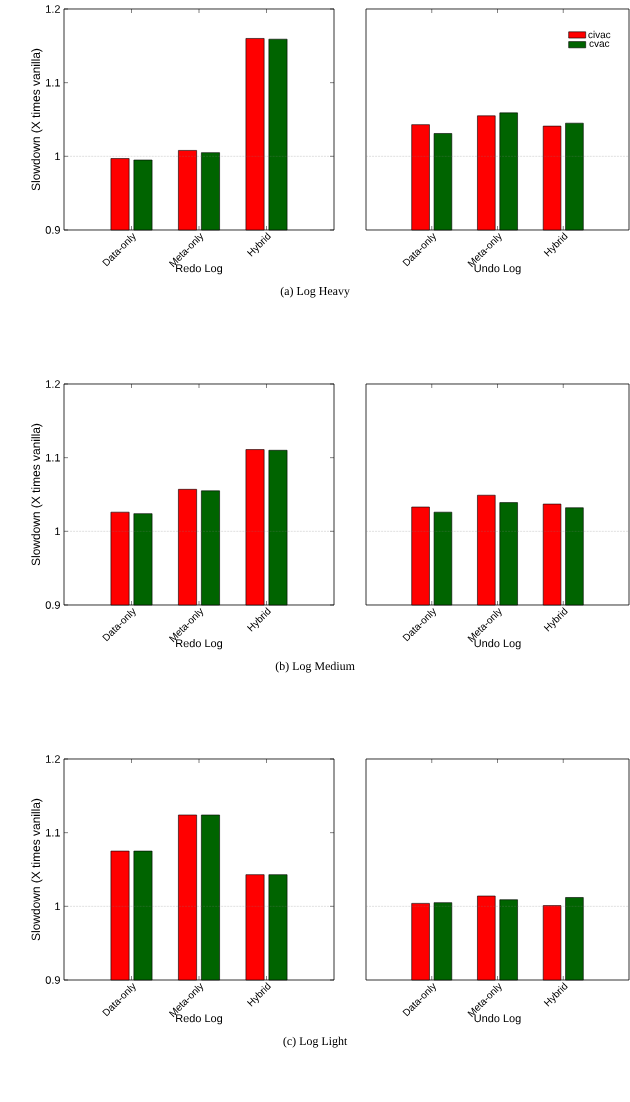  I want to click on legend-label: cvac, so click(599, 44).